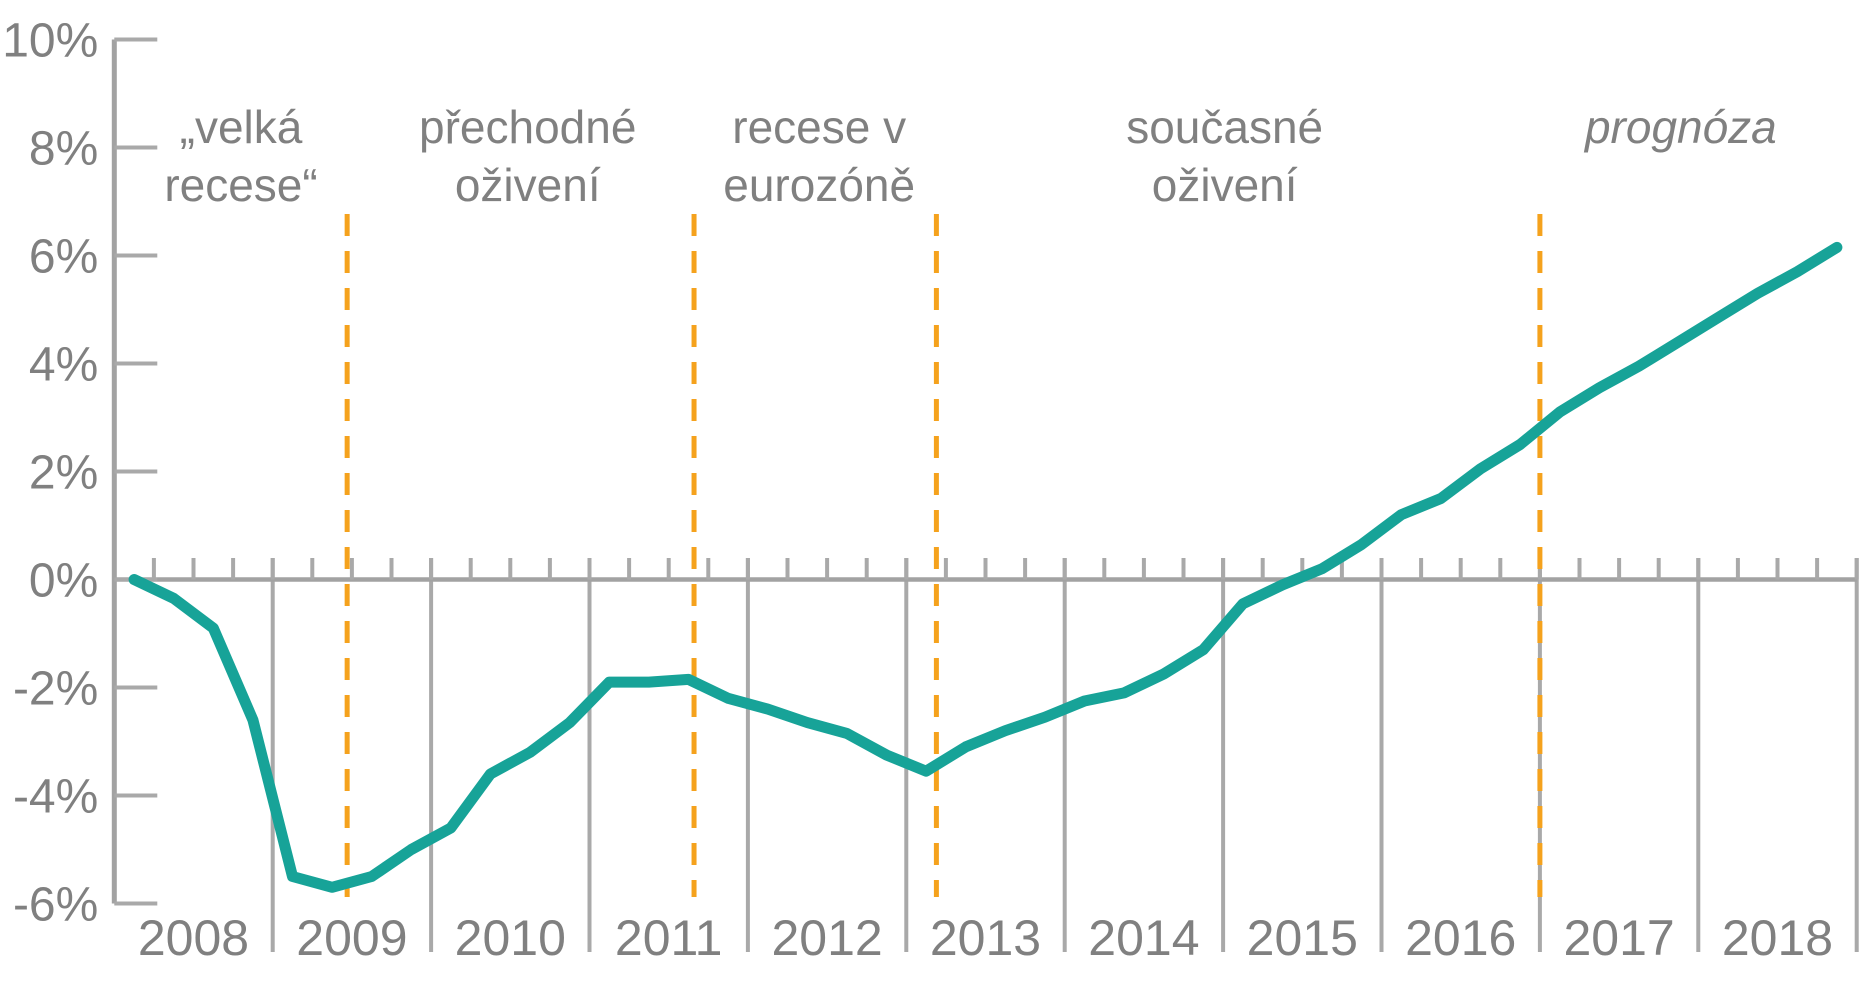 This screenshot has height=1002, width=1864. What do you see at coordinates (1680, 127) in the screenshot?
I see `forecast-annotation: prognóza` at bounding box center [1680, 127].